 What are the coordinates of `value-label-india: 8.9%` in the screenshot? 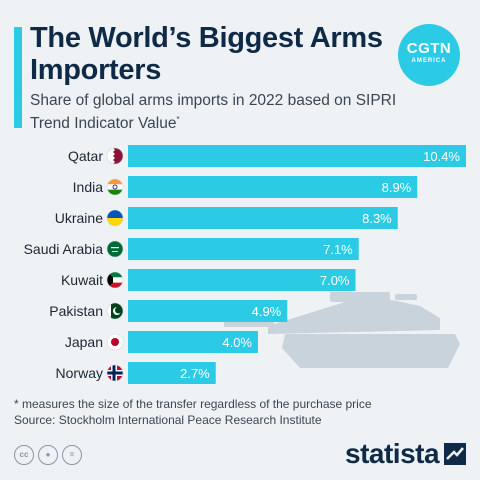 It's located at (397, 187).